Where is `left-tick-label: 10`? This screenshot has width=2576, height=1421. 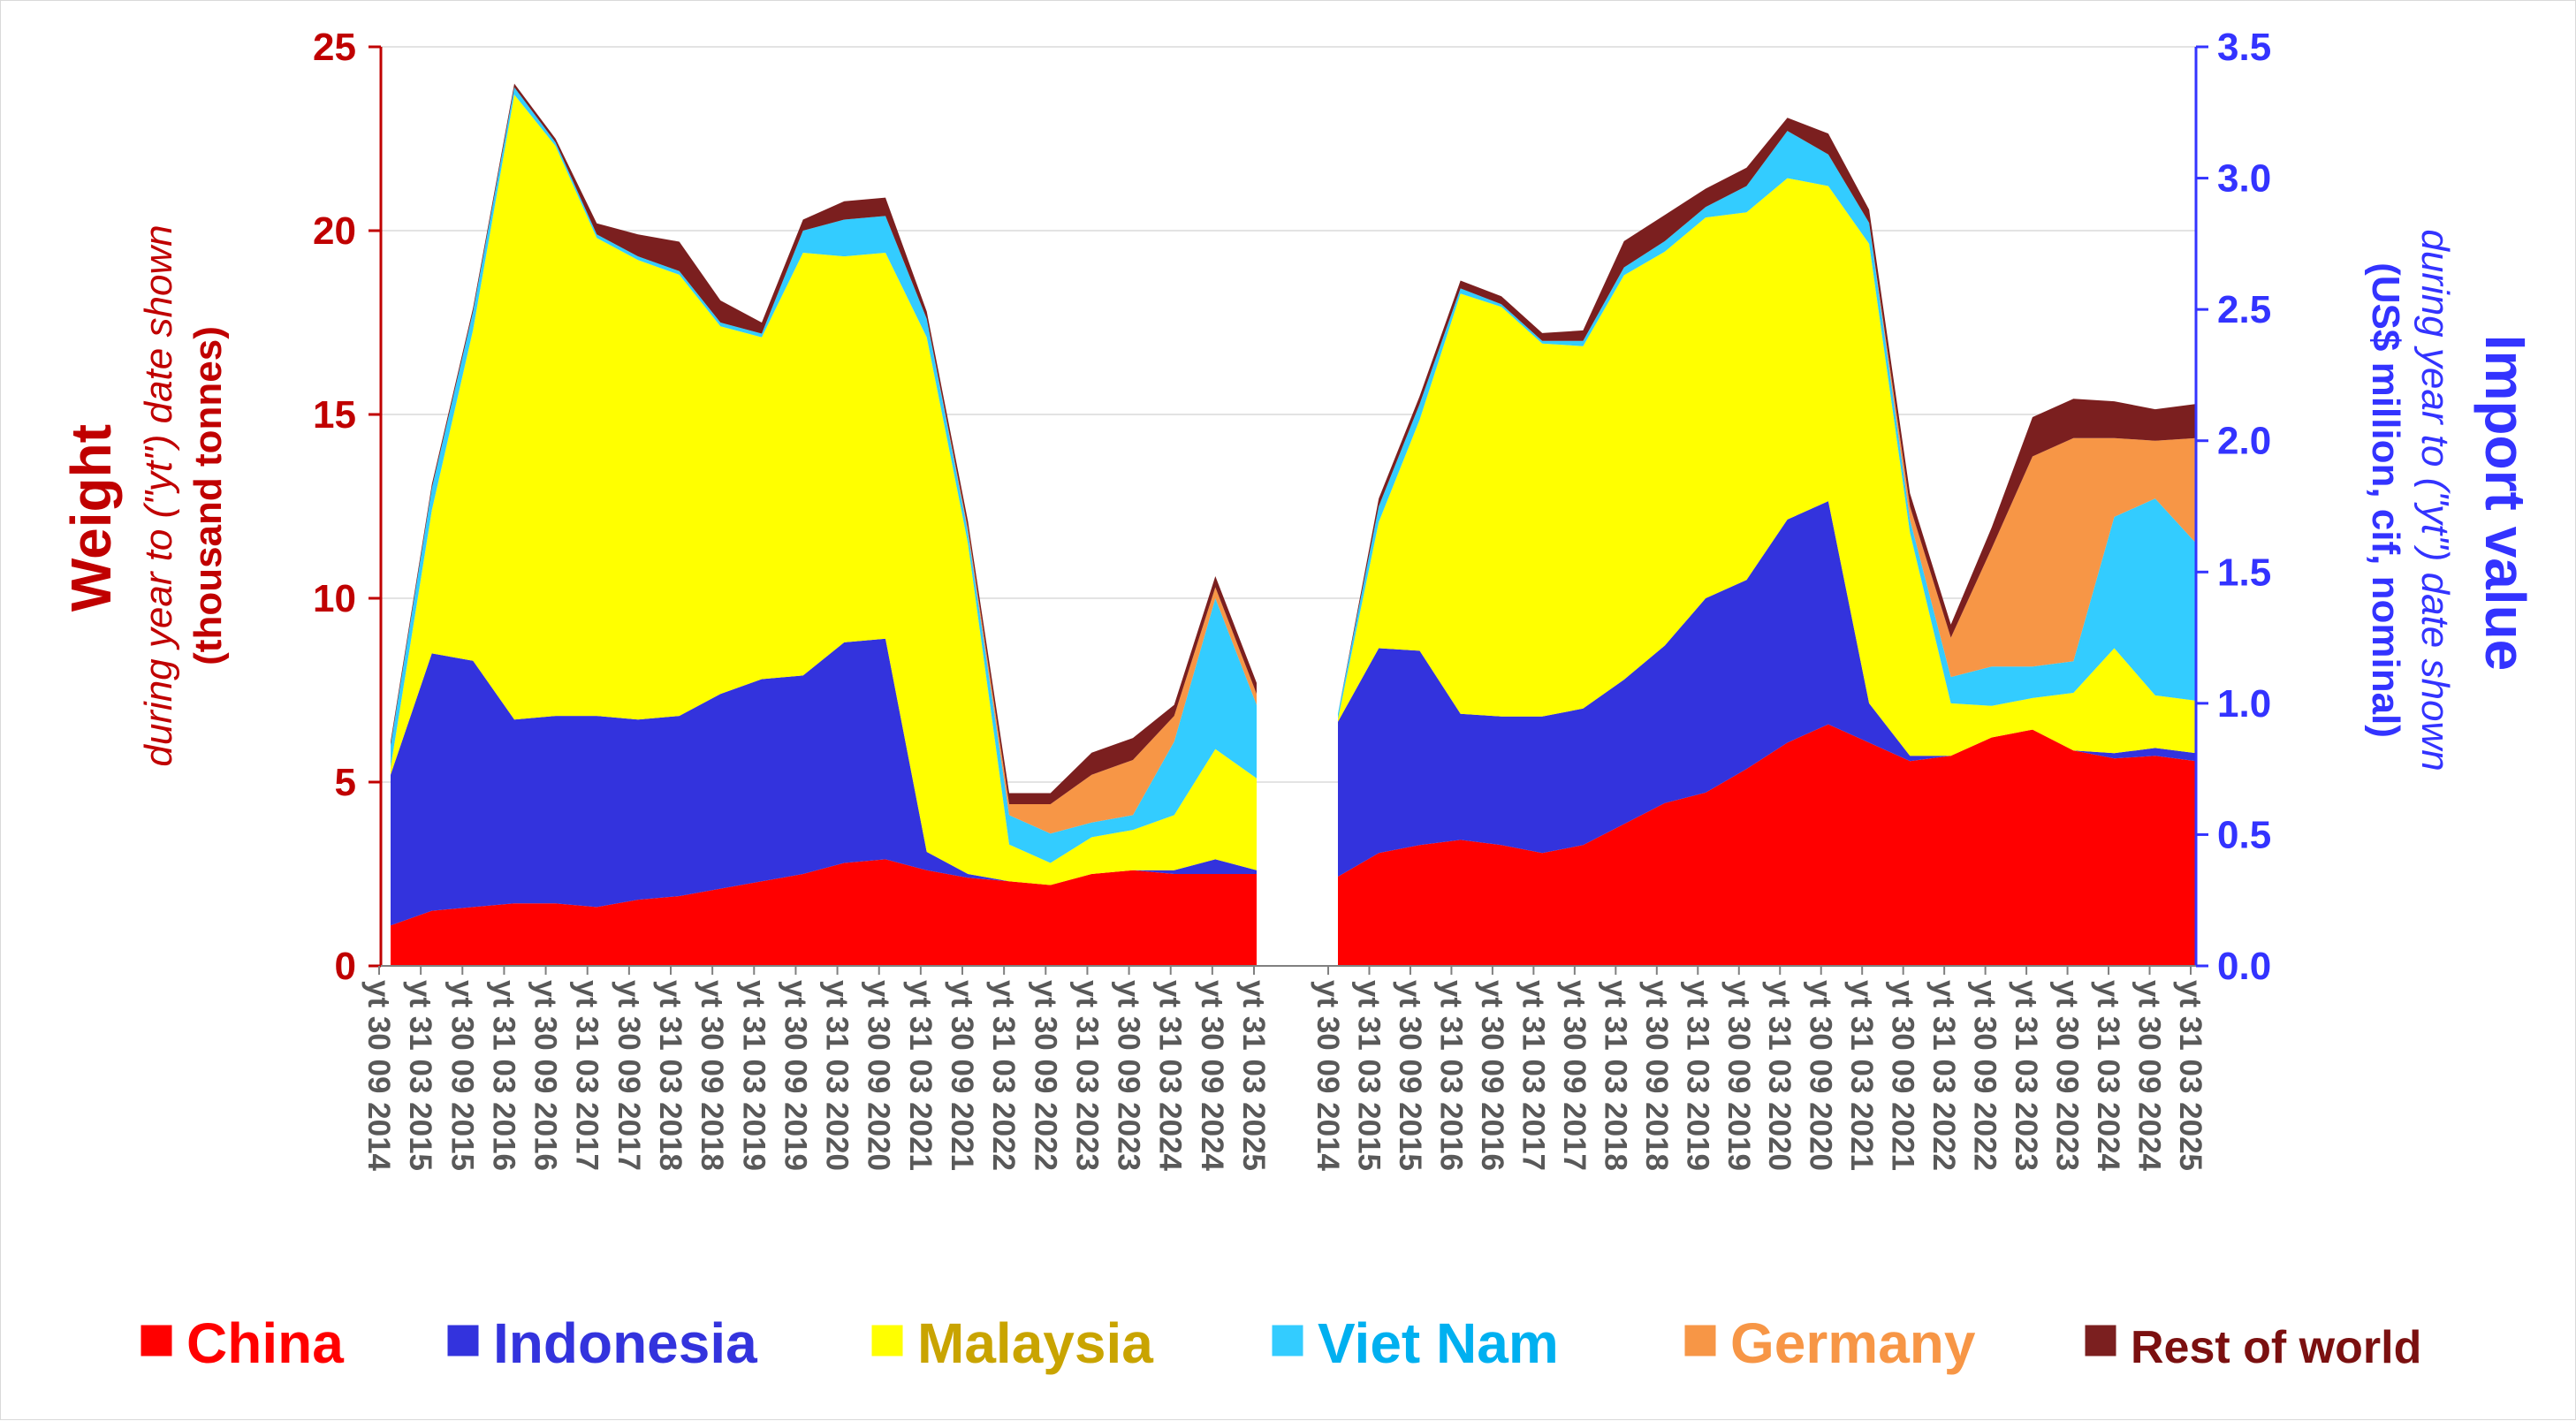 left-tick-label: 10 is located at coordinates (334, 598).